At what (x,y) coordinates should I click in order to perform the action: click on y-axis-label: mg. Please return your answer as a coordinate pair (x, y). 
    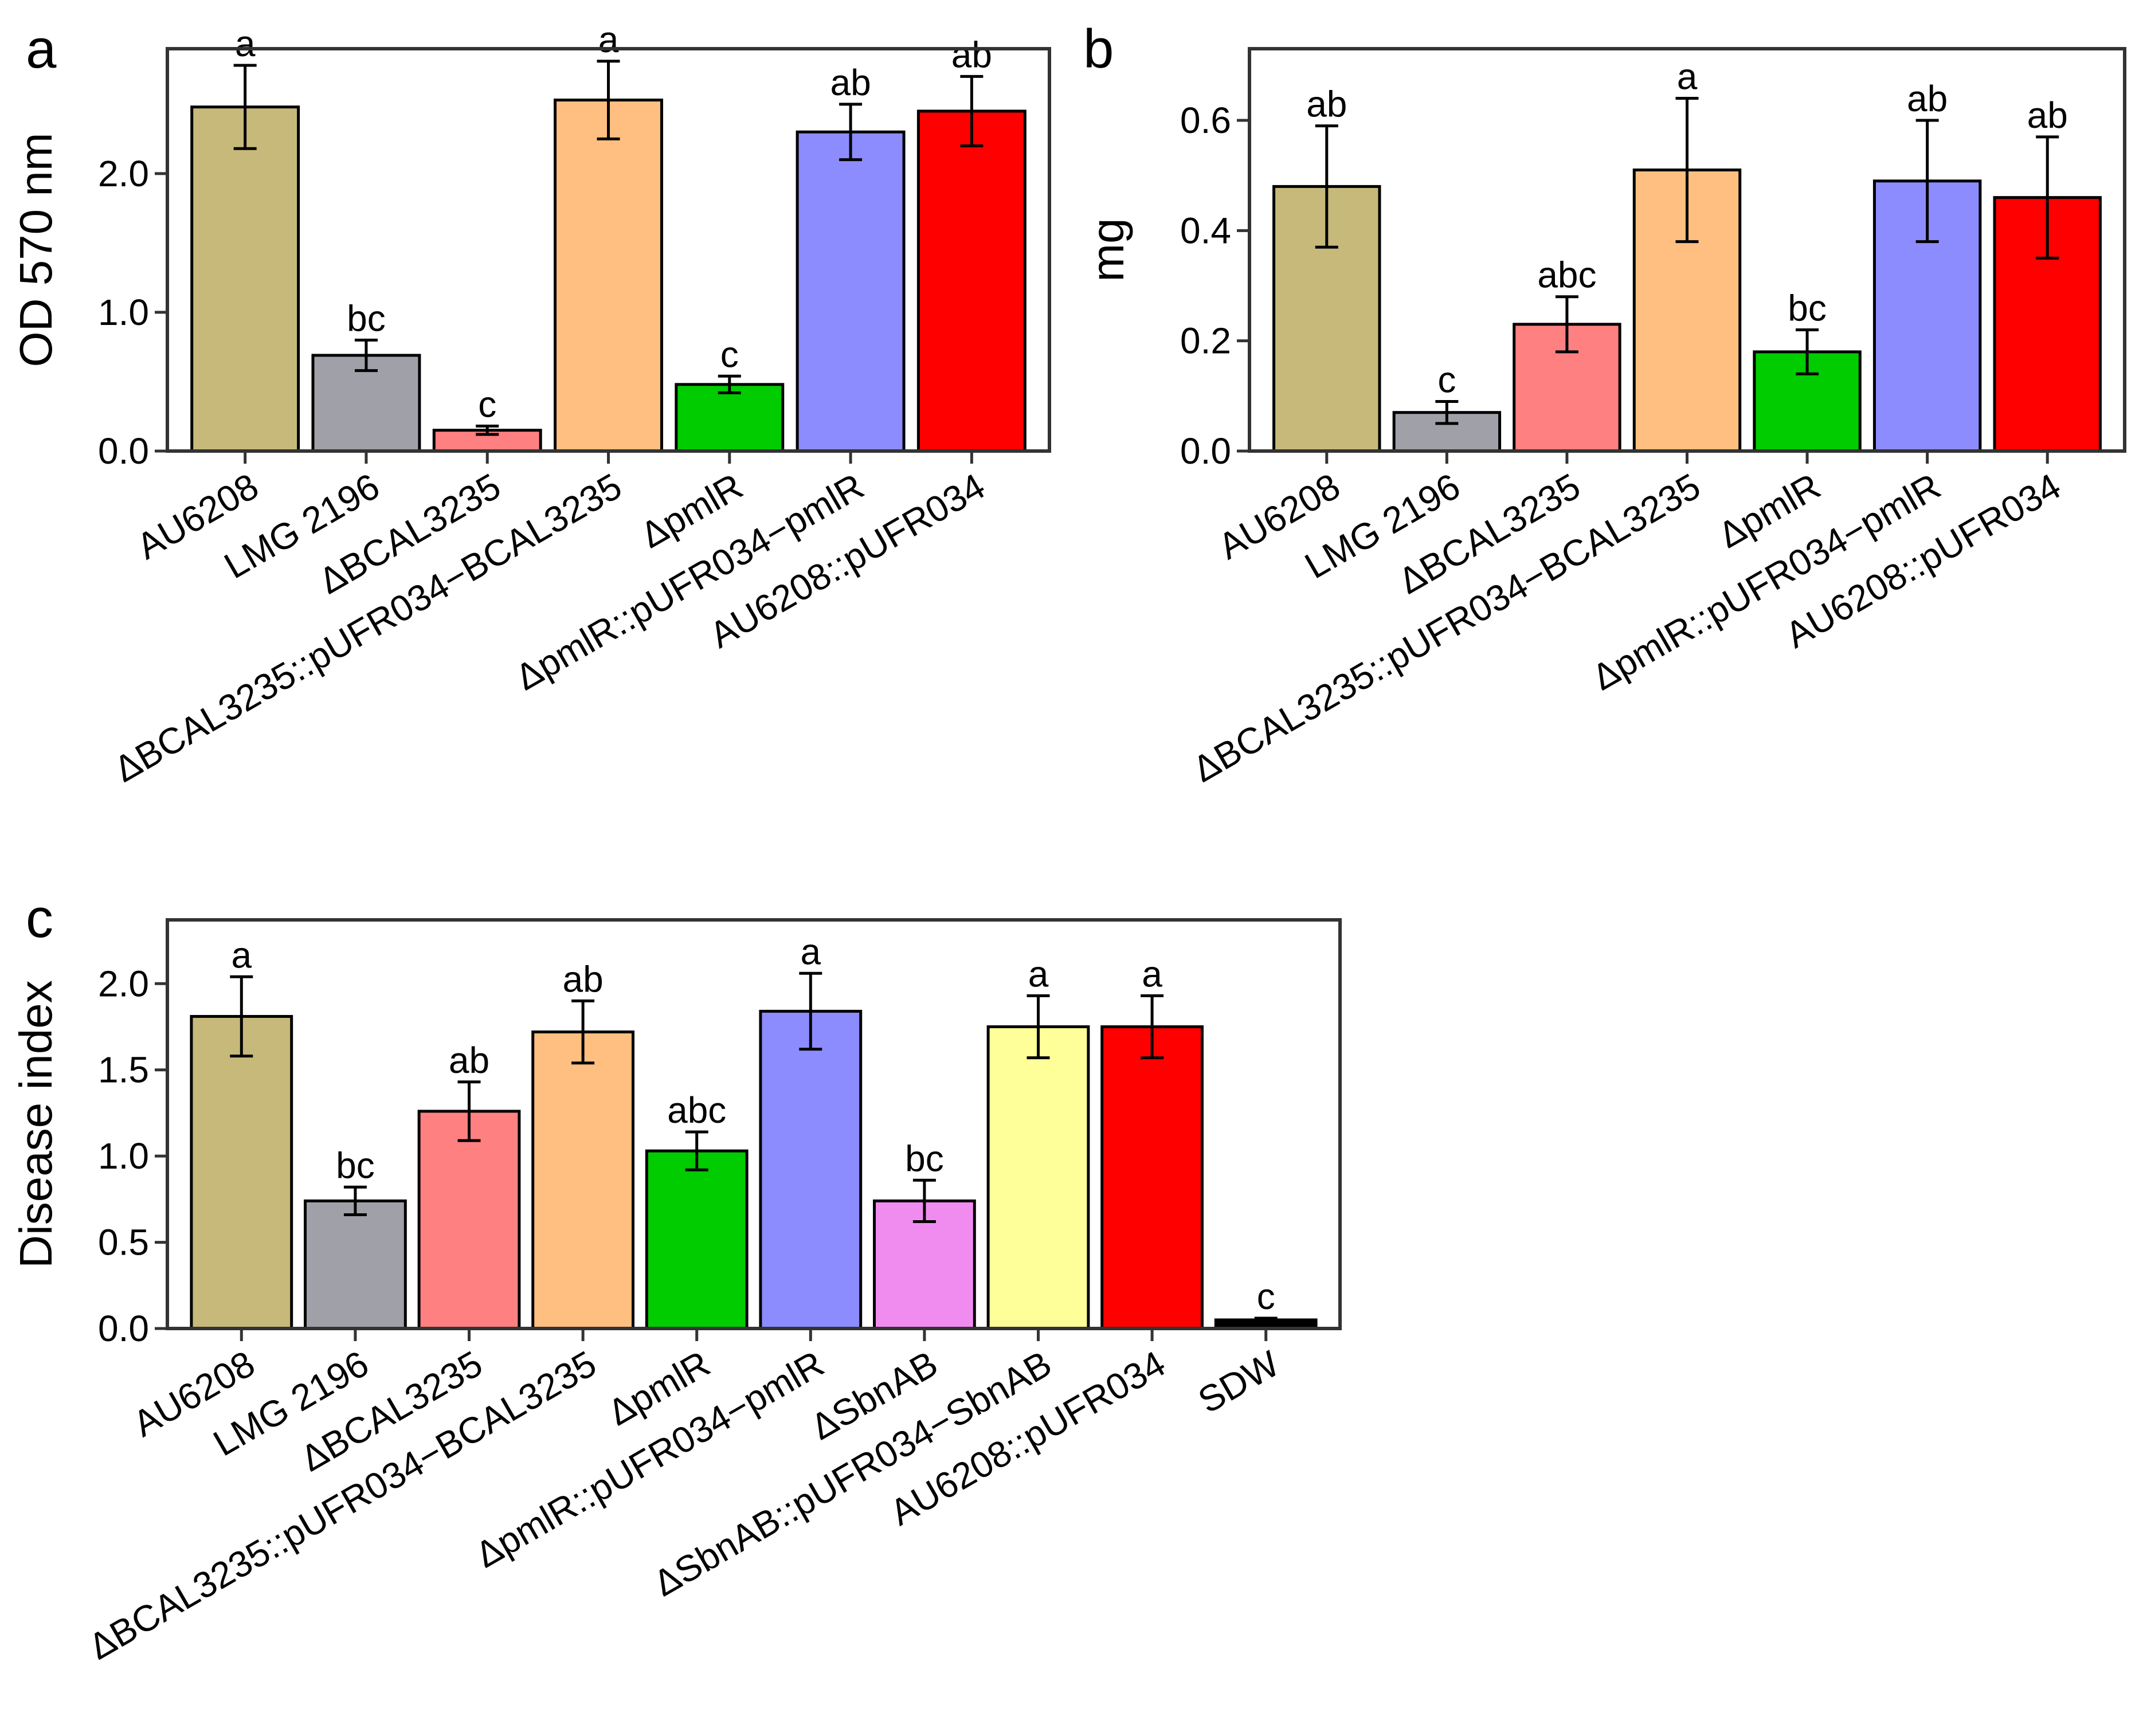
    Looking at the image, I should click on (1107, 249).